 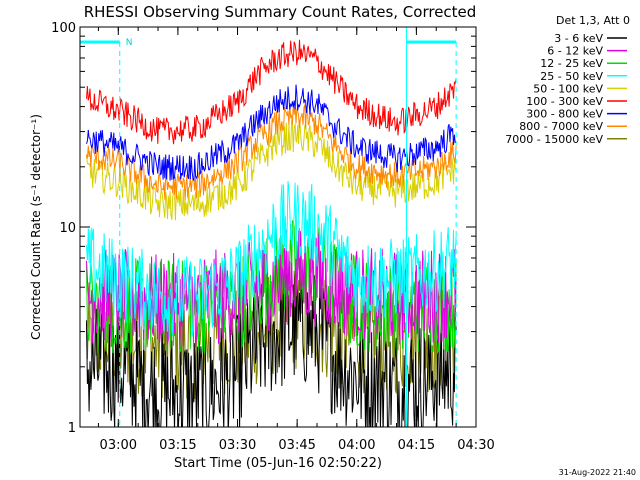 What do you see at coordinates (593, 20) in the screenshot?
I see `legend-title: Det 1,3, Att 0` at bounding box center [593, 20].